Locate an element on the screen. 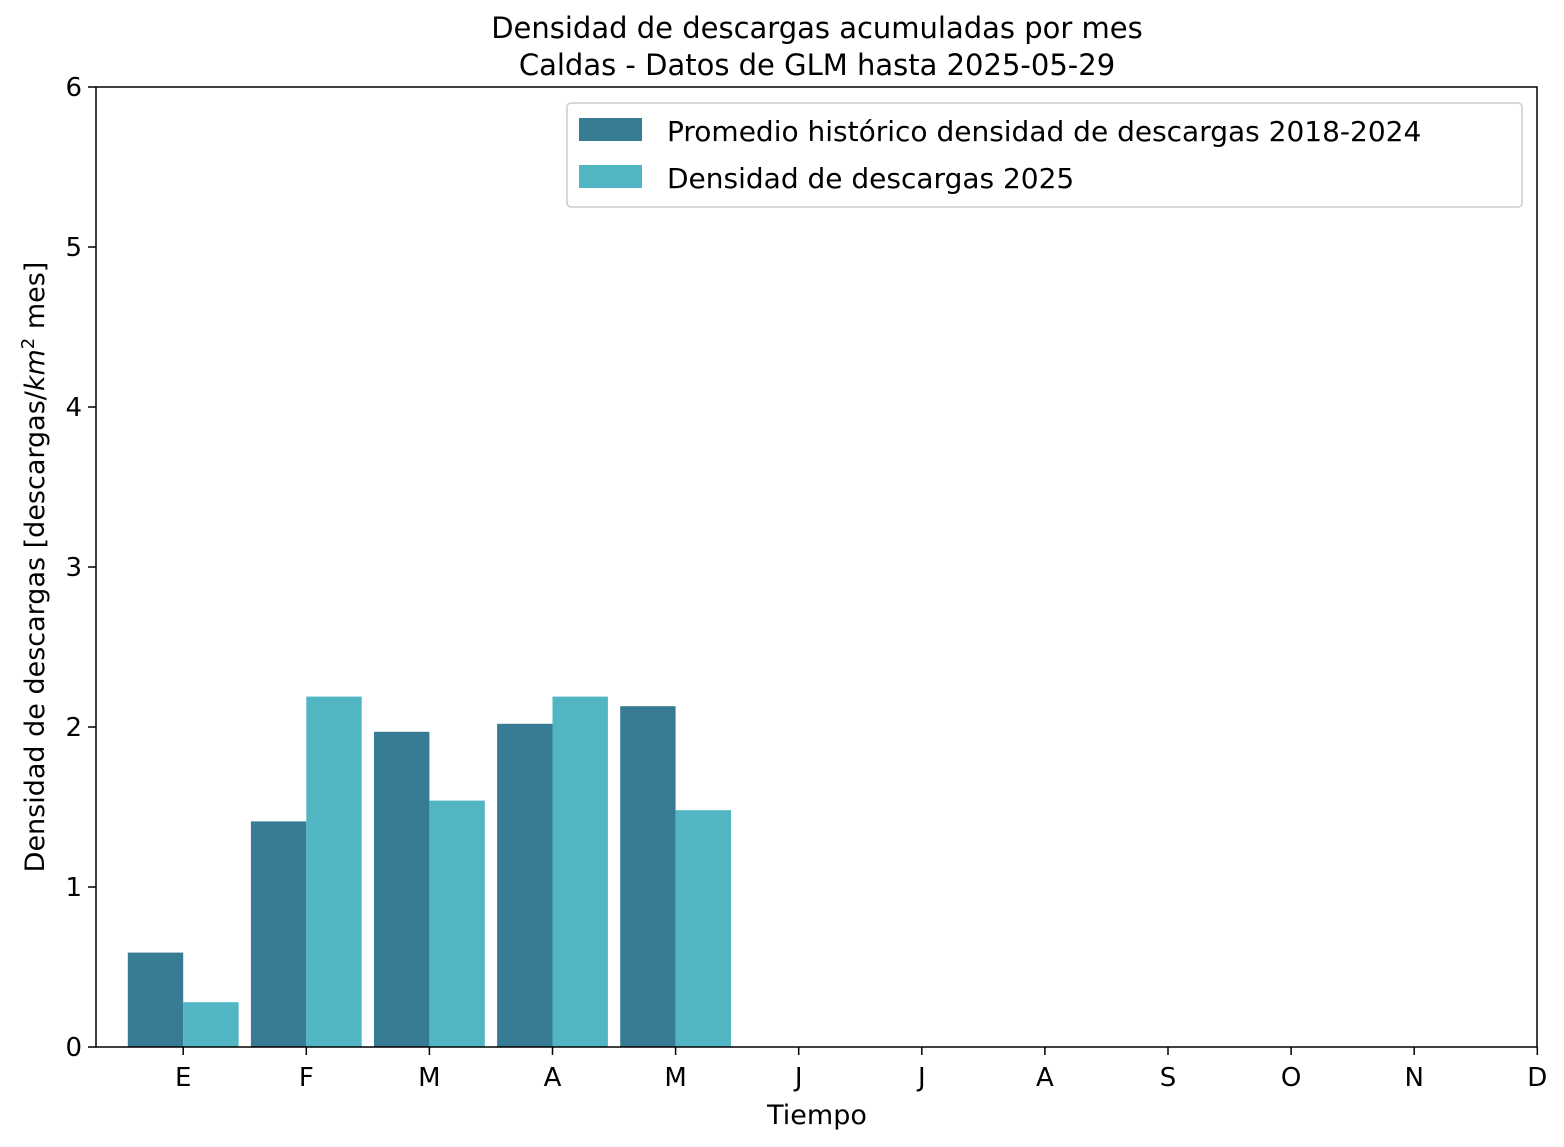 The image size is (1564, 1147). x-tick-label-5: J is located at coordinates (798, 1078).